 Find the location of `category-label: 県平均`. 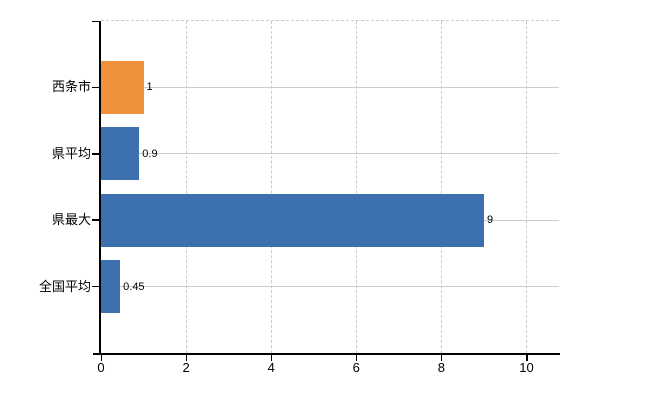

category-label: 県平均 is located at coordinates (71, 153).